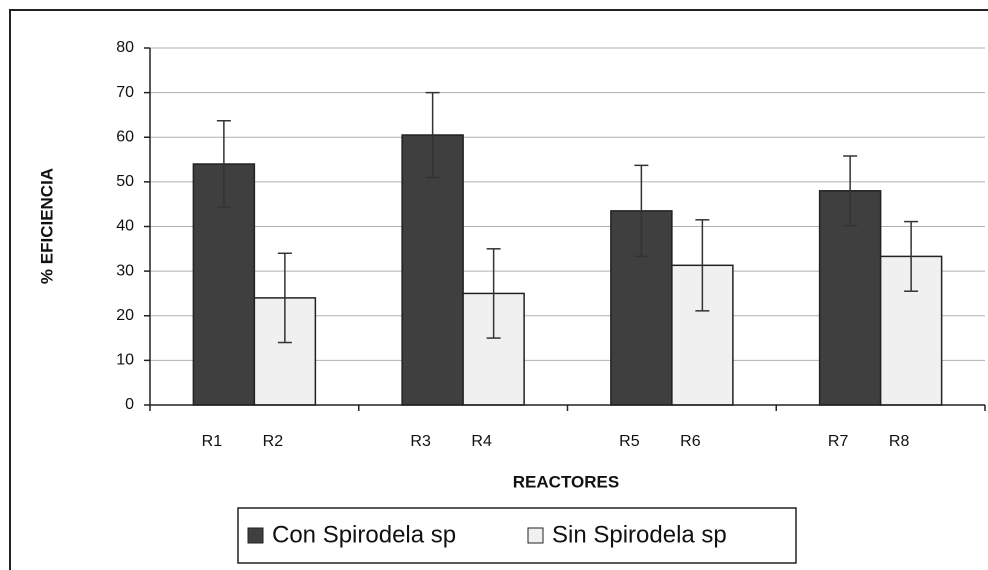  I want to click on y-tick-label: 0, so click(129, 404).